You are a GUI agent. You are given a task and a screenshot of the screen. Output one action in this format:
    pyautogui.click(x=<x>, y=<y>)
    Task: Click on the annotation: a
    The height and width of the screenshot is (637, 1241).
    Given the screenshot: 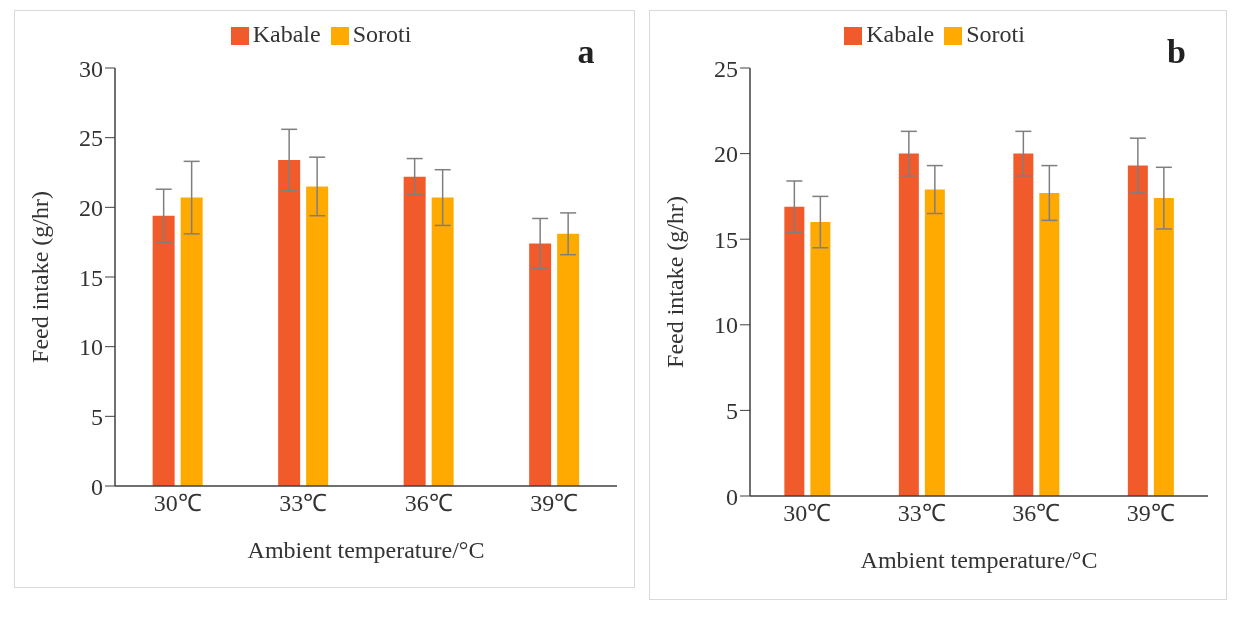 What is the action you would take?
    pyautogui.click(x=586, y=52)
    